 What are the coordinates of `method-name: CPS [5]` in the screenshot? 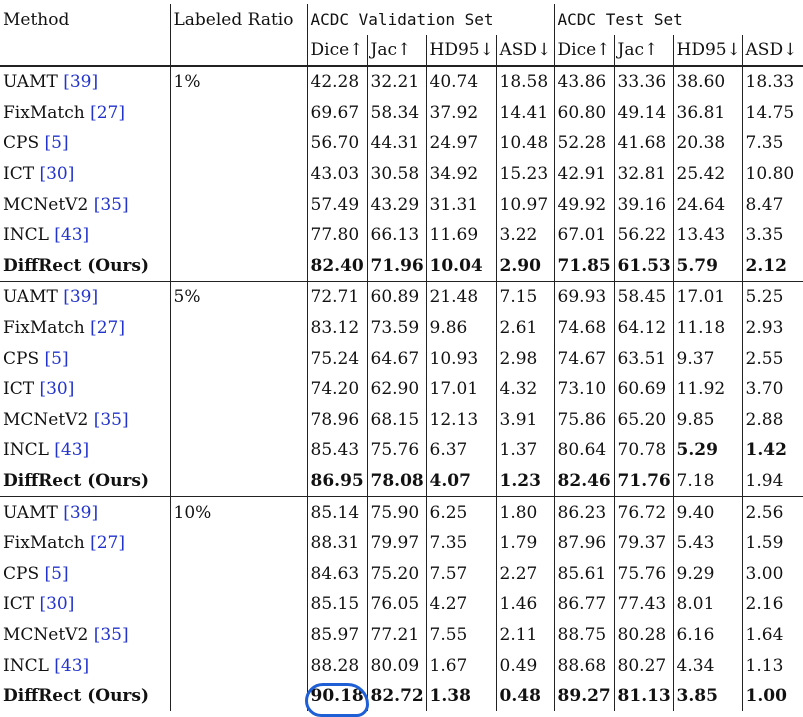 It's located at (85, 358).